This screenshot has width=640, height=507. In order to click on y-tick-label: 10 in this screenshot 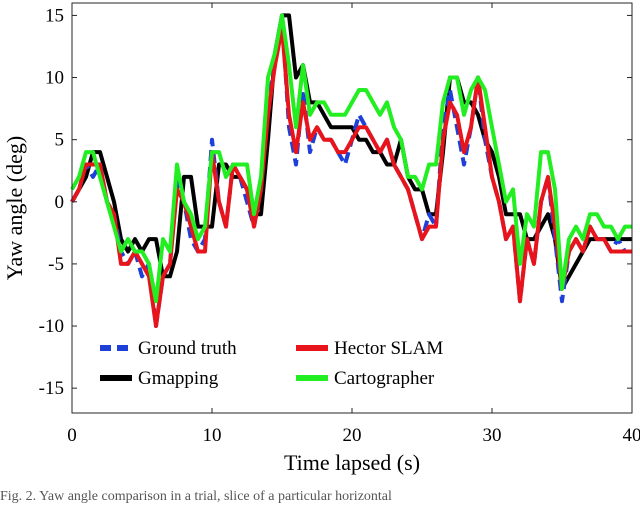, I will do `click(54, 78)`.